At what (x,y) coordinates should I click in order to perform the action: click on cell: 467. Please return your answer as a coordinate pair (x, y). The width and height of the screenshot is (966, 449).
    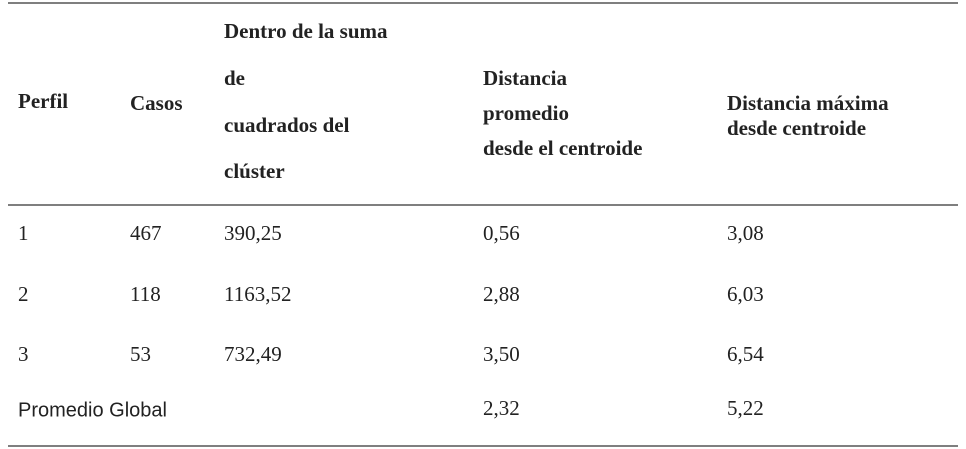
    Looking at the image, I should click on (146, 233).